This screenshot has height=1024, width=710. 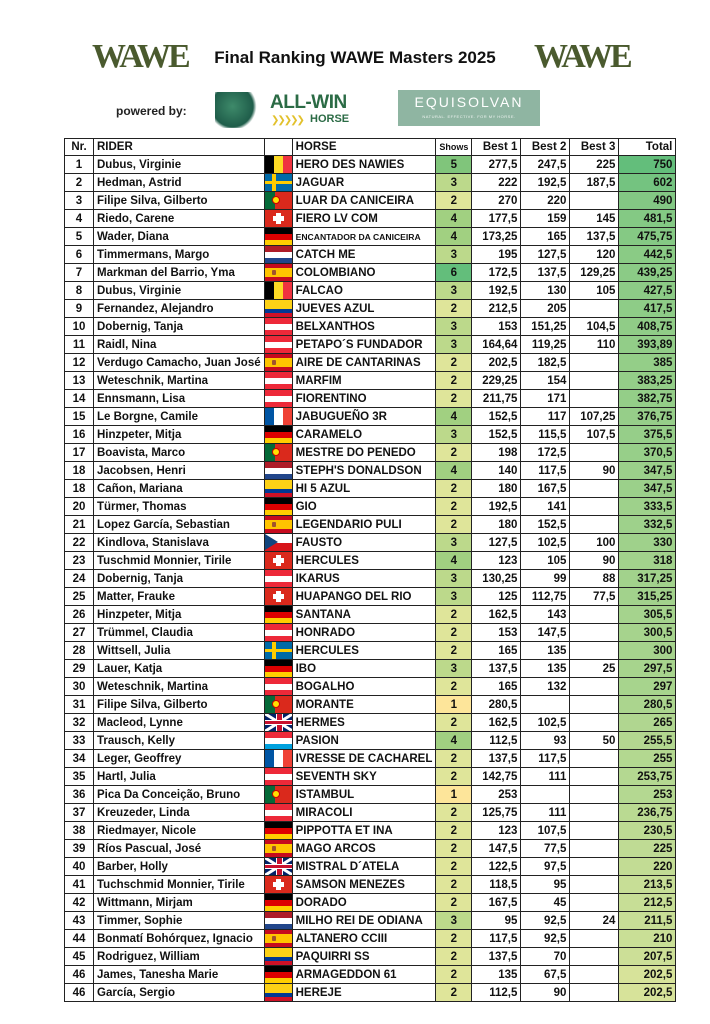 I want to click on best2-cell: 205, so click(x=545, y=309).